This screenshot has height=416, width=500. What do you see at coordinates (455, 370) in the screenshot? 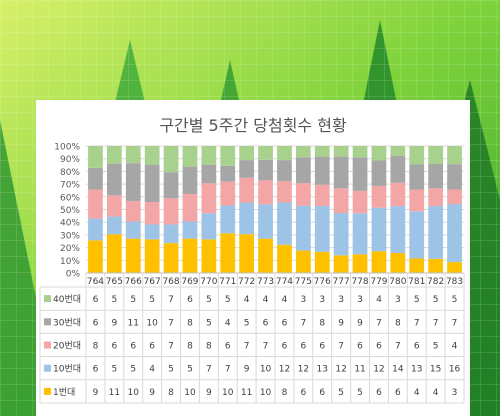
I see `table-cell: 16` at bounding box center [455, 370].